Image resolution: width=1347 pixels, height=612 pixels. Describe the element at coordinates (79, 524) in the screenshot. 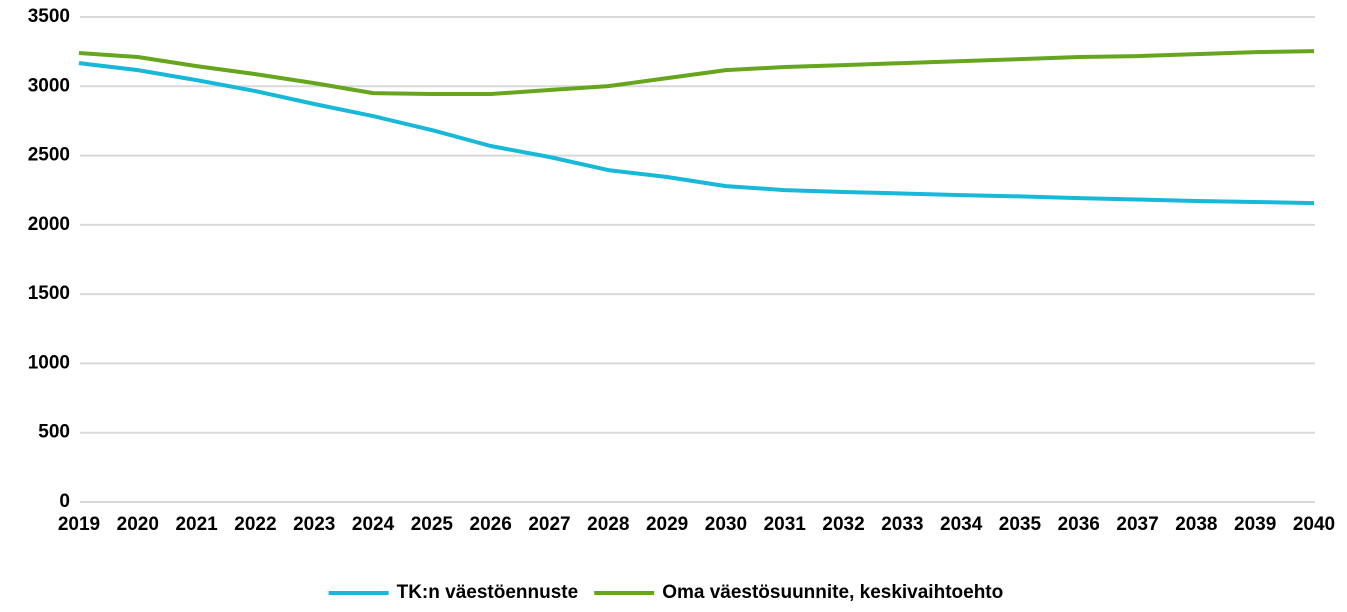

I see `x-tick-label: 2019` at that location.